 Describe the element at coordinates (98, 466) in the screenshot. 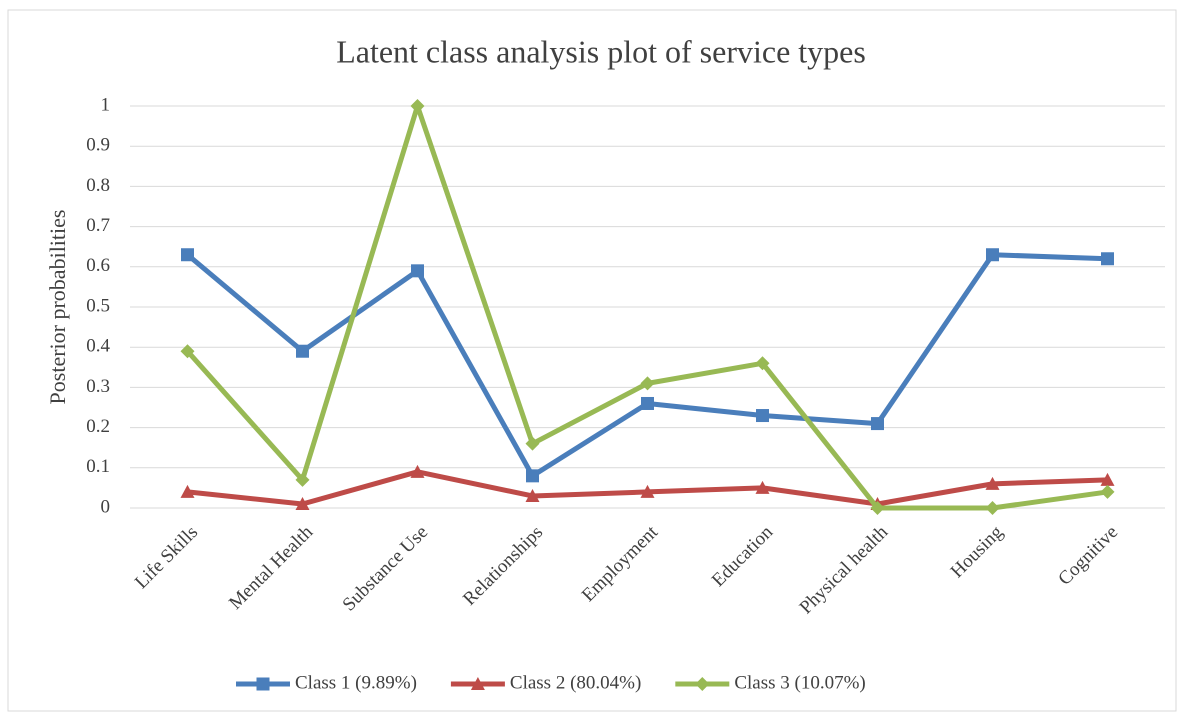

I see `y-tick-label: 0.1` at that location.